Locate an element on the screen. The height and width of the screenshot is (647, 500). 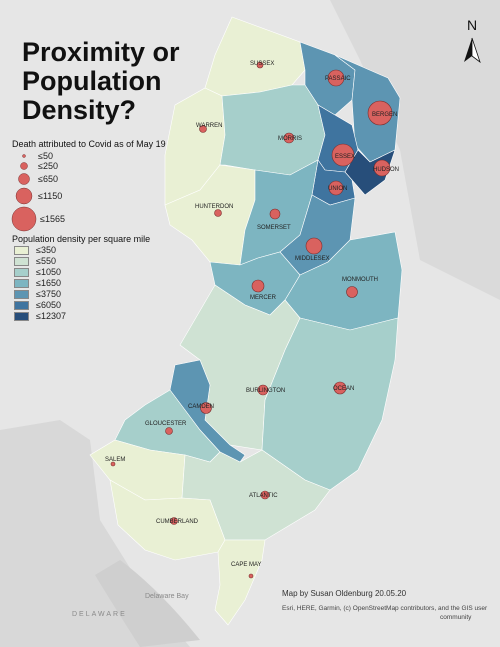
death-circle-ocean is located at coordinates (340, 388).